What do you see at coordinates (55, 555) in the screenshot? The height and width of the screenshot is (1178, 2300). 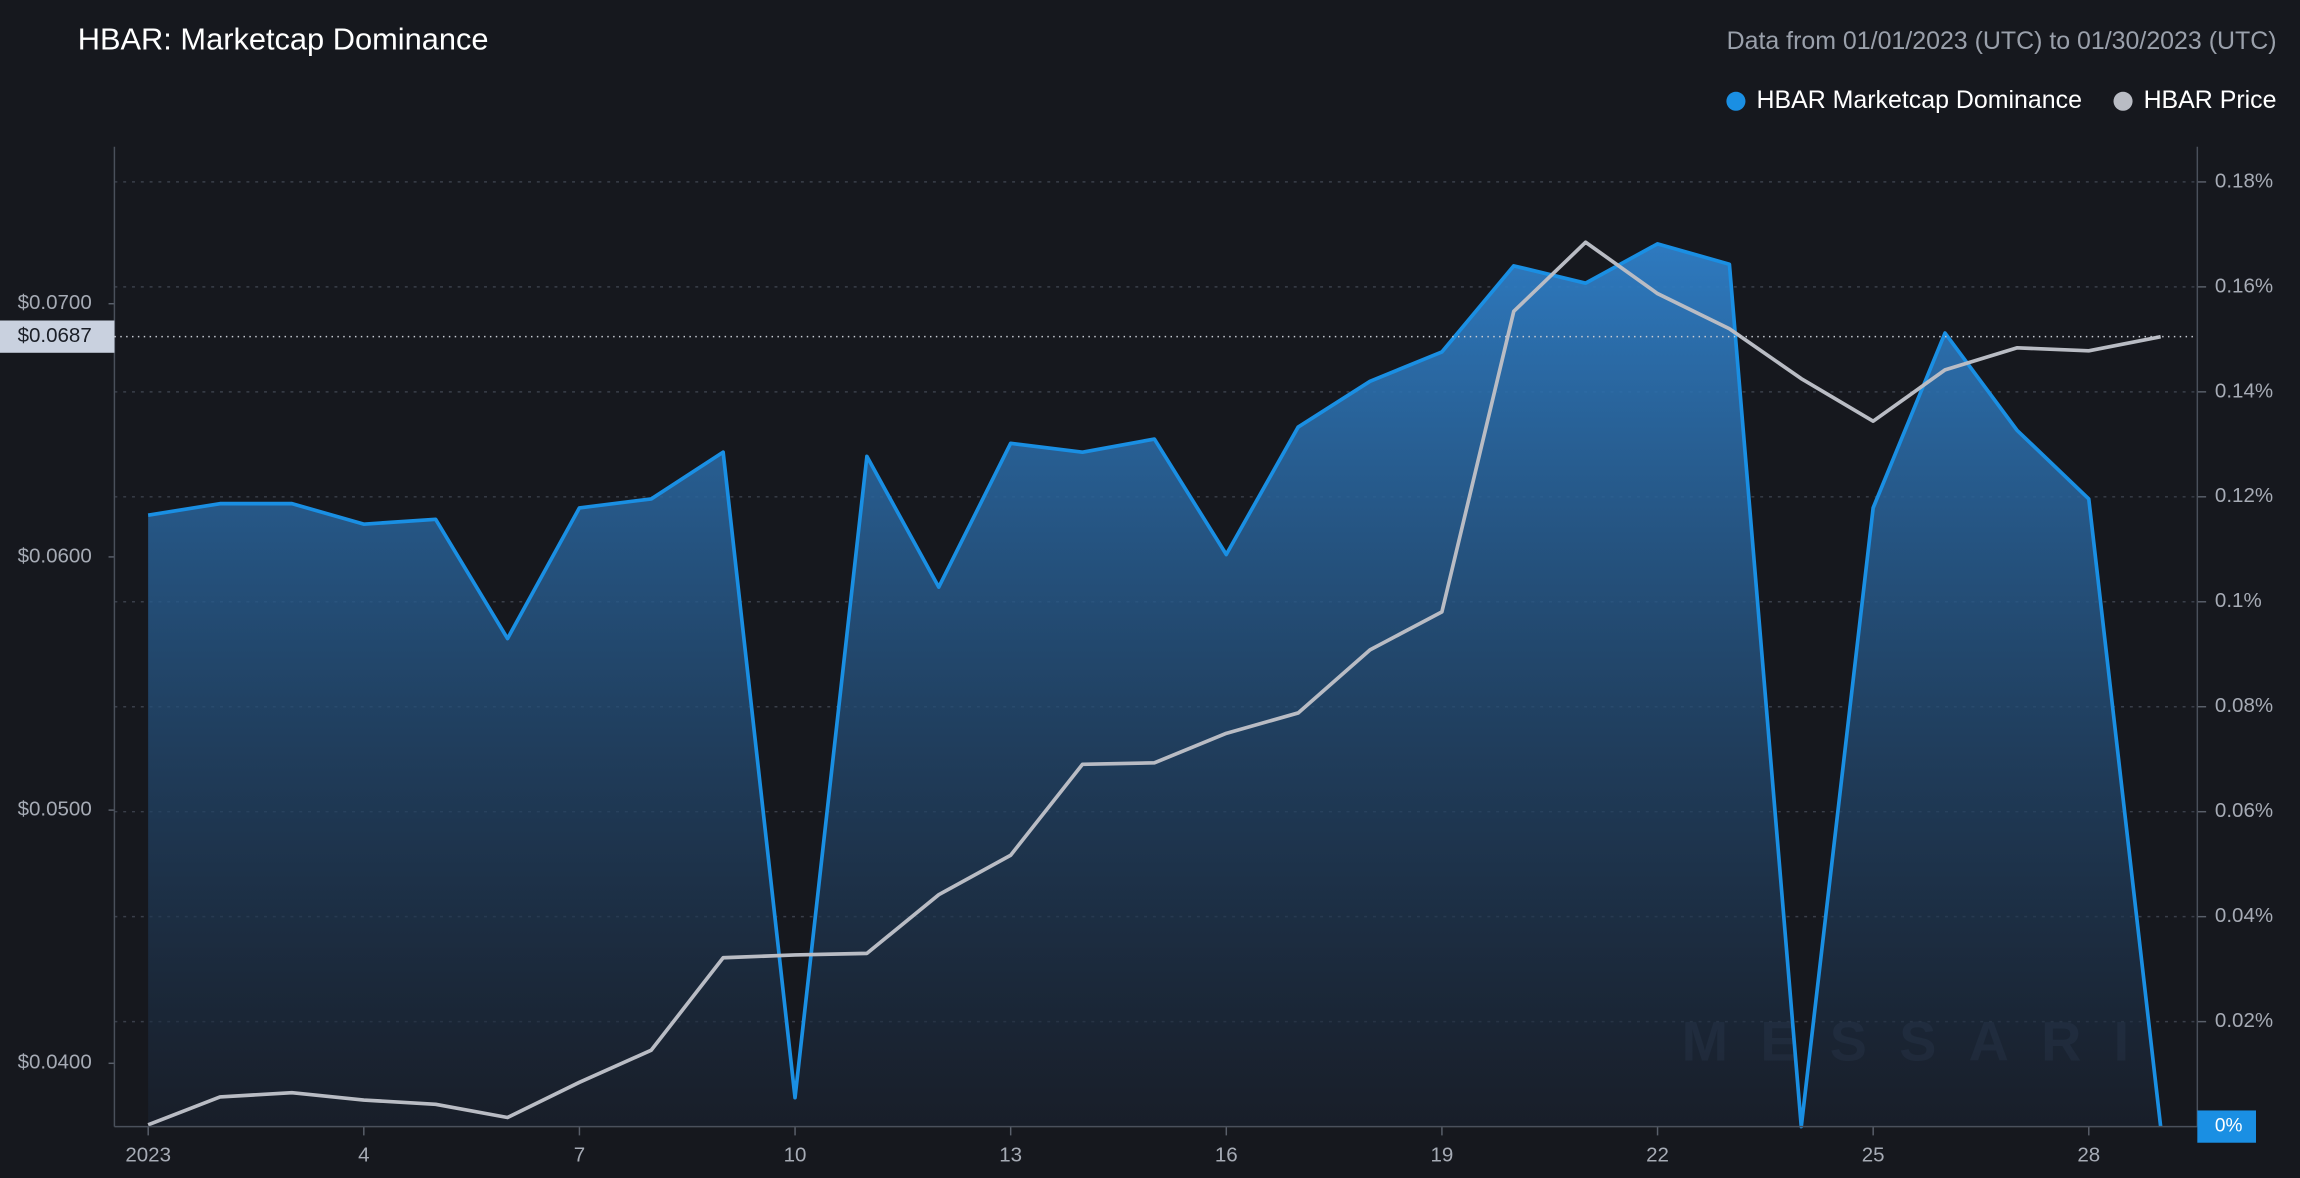 I see `y-tick-label: $0.0600` at bounding box center [55, 555].